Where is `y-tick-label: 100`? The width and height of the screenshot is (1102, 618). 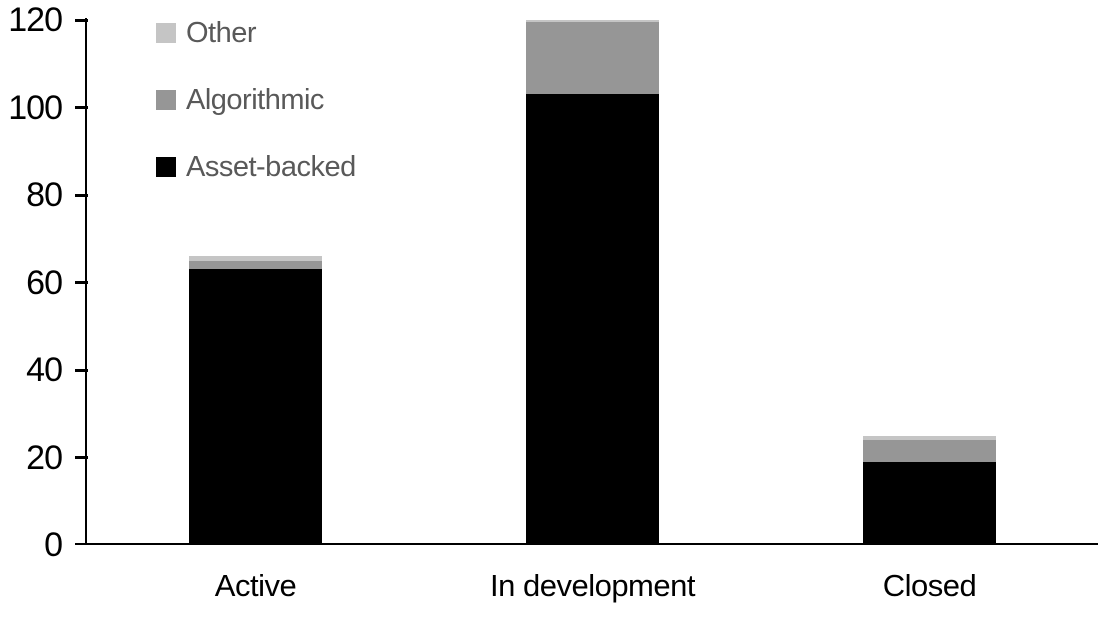
y-tick-label: 100 is located at coordinates (35, 107).